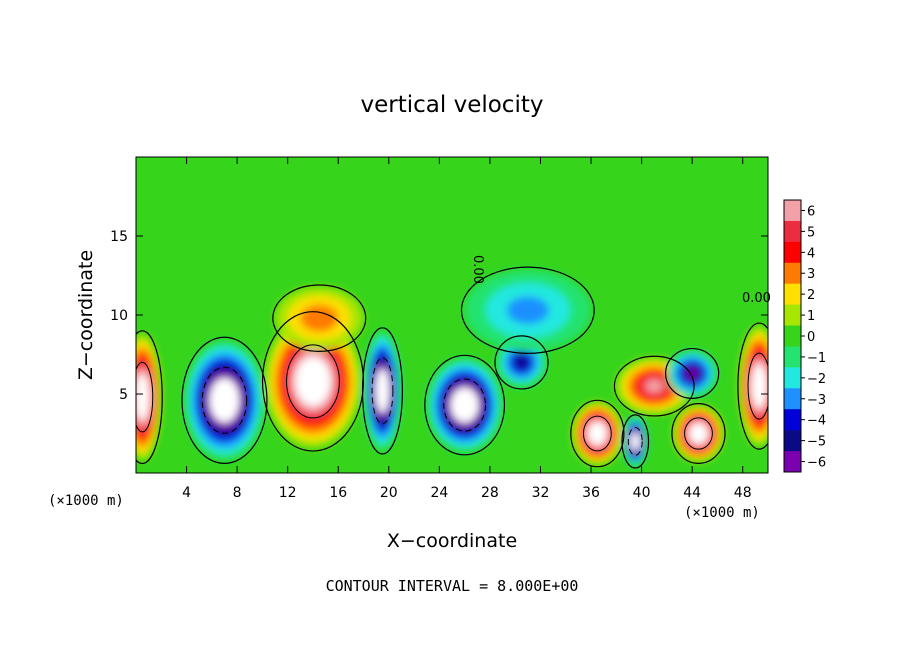  What do you see at coordinates (86, 315) in the screenshot?
I see `y-axis-label: Z−coordinate` at bounding box center [86, 315].